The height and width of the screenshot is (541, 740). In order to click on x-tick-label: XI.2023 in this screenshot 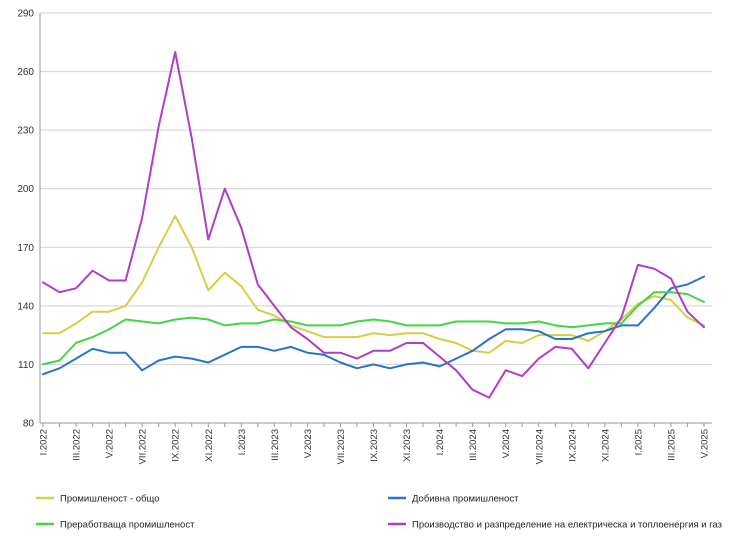, I will do `click(407, 445)`.